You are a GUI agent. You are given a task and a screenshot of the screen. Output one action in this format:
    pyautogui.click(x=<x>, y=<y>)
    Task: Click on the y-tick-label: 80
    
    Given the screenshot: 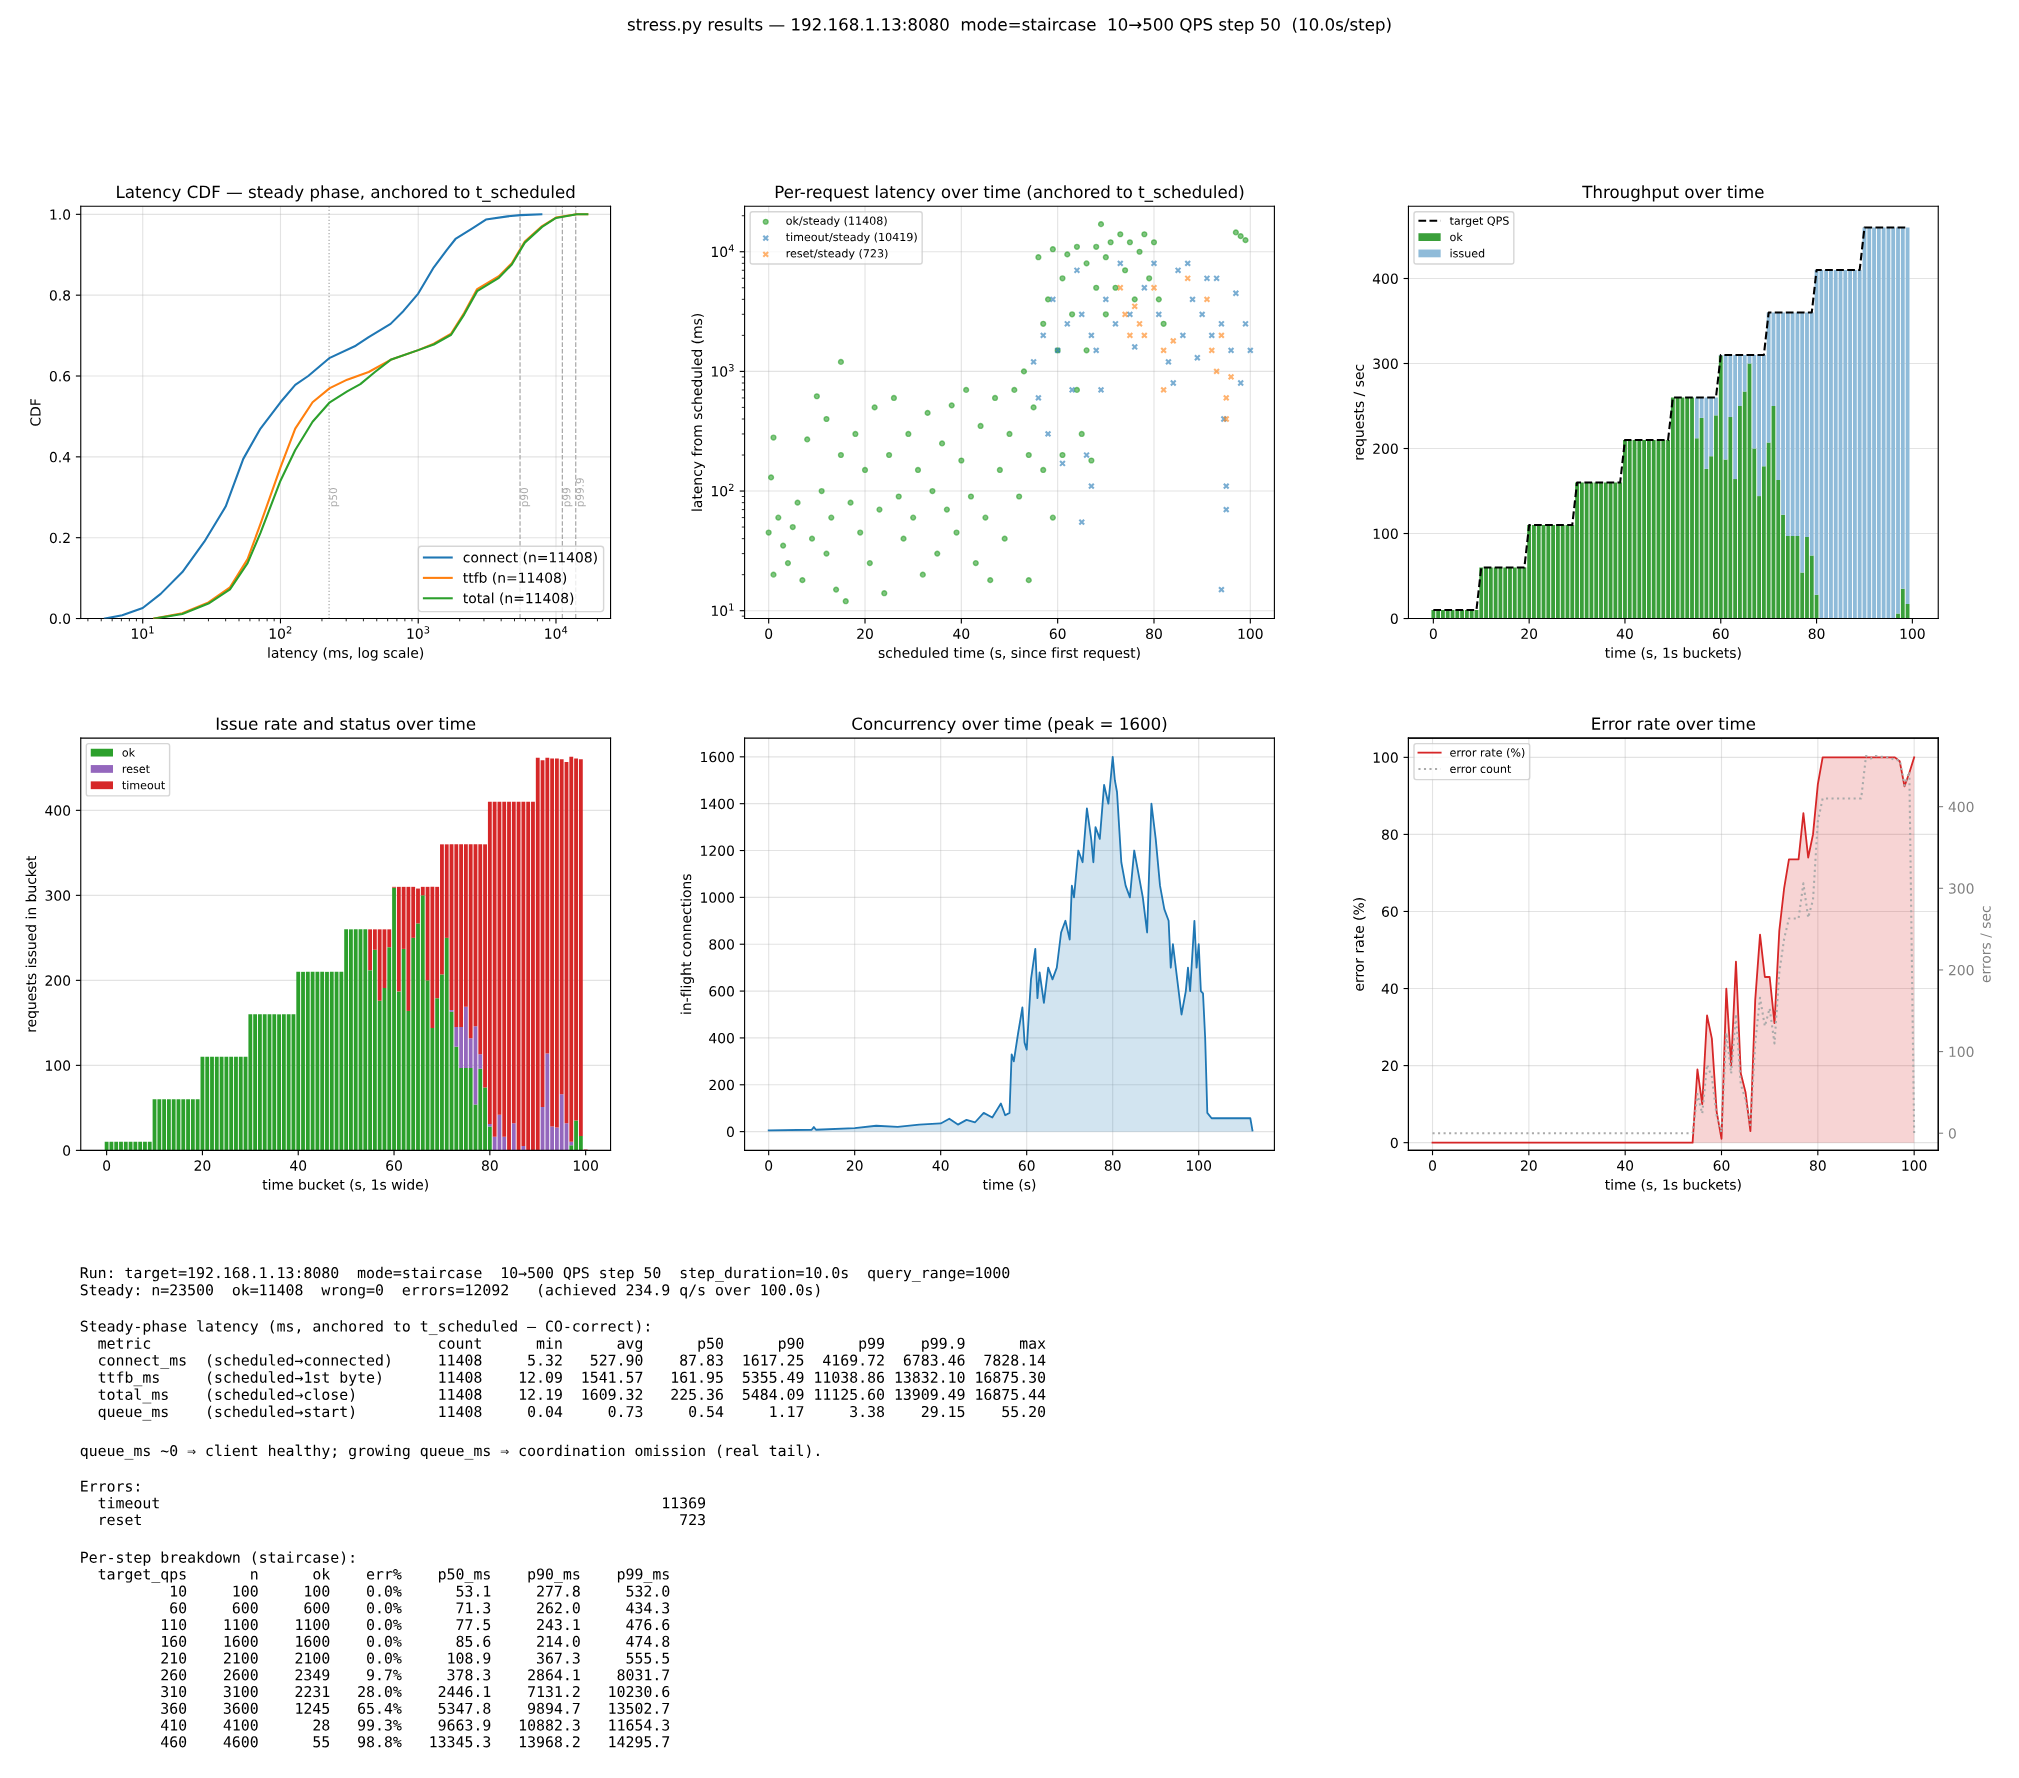 What is the action you would take?
    pyautogui.click(x=1389, y=834)
    